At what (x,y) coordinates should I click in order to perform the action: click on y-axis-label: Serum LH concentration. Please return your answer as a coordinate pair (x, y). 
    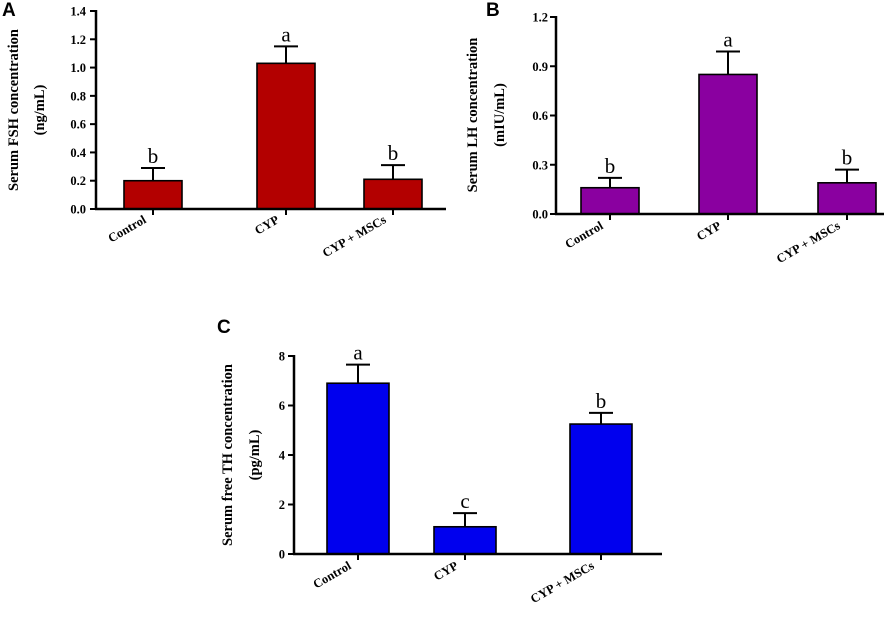
    Looking at the image, I should click on (473, 115).